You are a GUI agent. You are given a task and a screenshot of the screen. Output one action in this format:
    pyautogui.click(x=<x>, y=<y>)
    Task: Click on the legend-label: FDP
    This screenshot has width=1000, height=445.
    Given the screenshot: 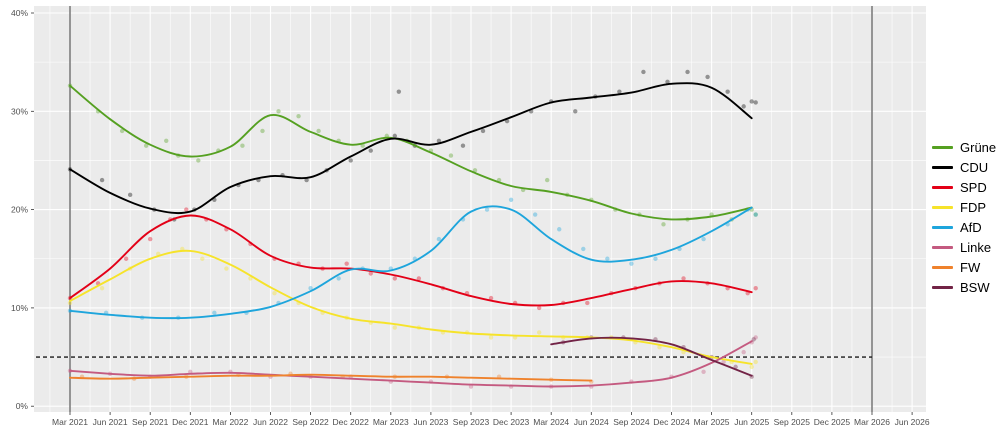 What is the action you would take?
    pyautogui.click(x=973, y=207)
    